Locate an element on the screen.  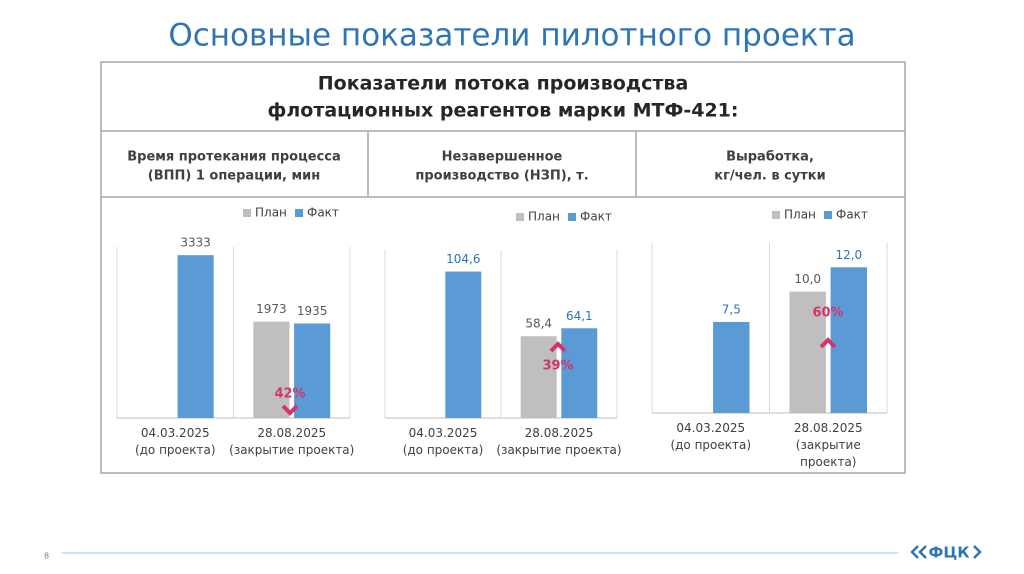
value-label: 3333 is located at coordinates (195, 243).